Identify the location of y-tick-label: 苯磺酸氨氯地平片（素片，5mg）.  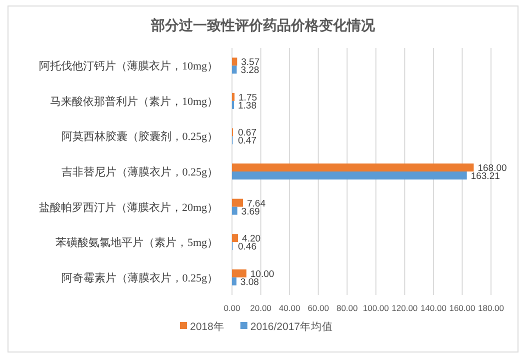
(136, 243).